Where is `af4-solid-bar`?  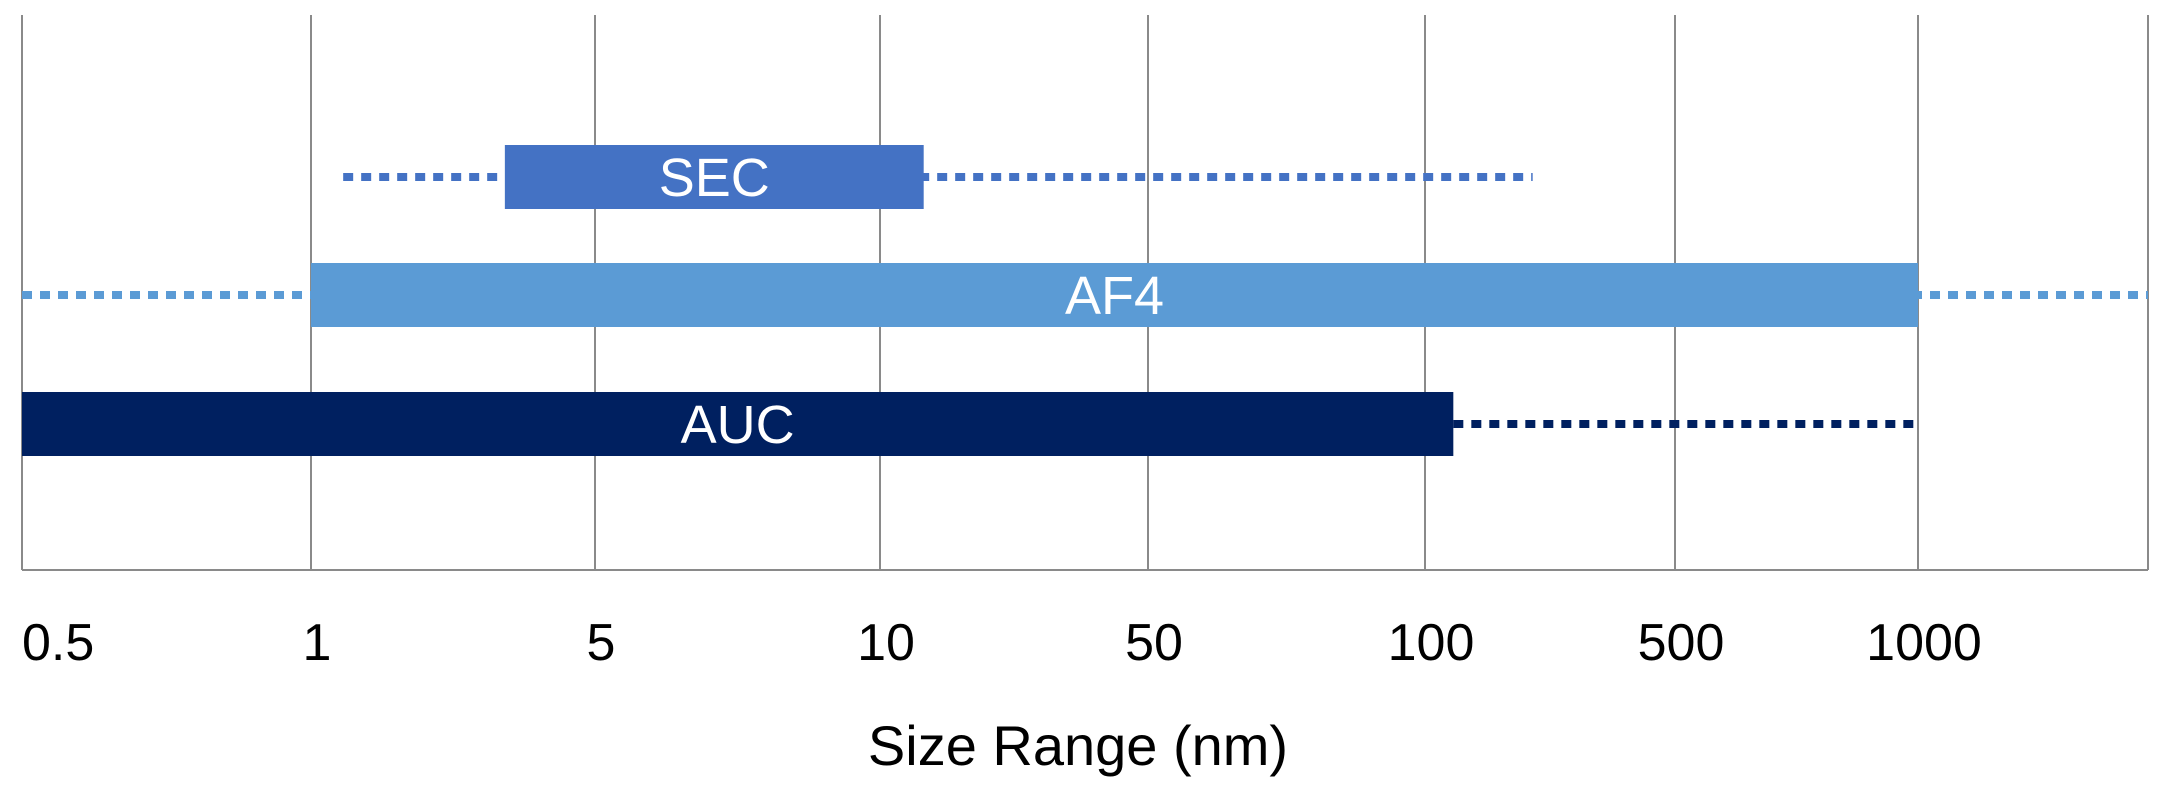
af4-solid-bar is located at coordinates (1114, 295).